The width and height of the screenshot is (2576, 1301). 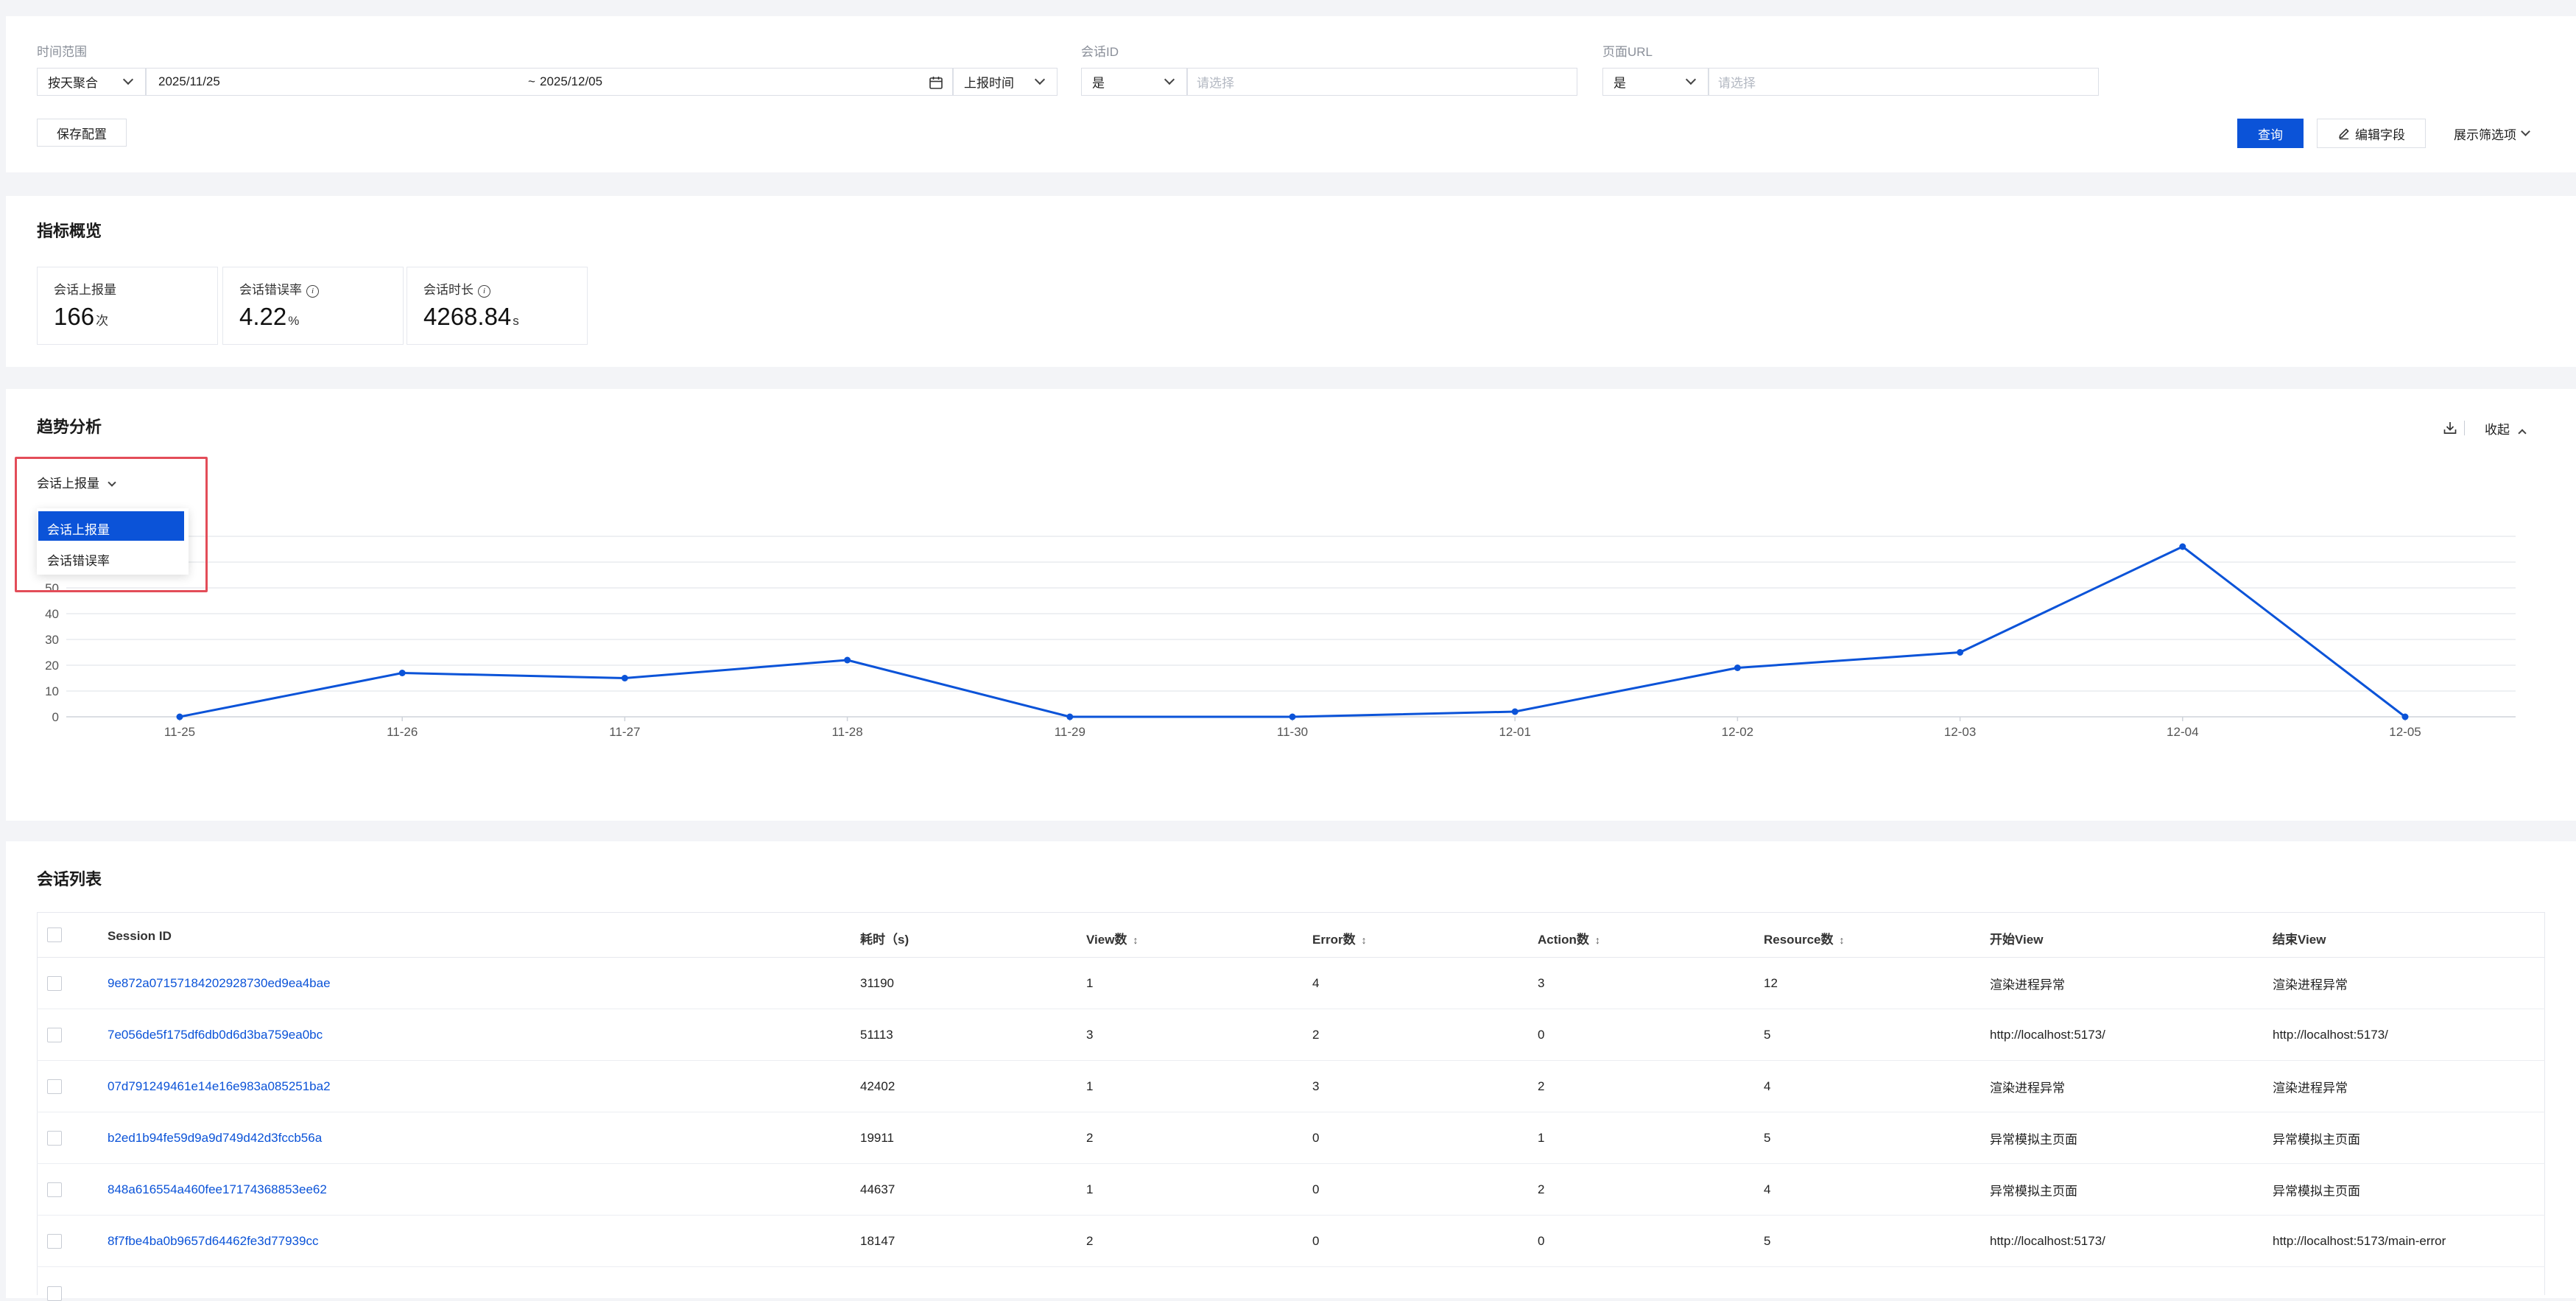 What do you see at coordinates (111, 526) in the screenshot?
I see `dropdown-option-session-count: 会话上报量` at bounding box center [111, 526].